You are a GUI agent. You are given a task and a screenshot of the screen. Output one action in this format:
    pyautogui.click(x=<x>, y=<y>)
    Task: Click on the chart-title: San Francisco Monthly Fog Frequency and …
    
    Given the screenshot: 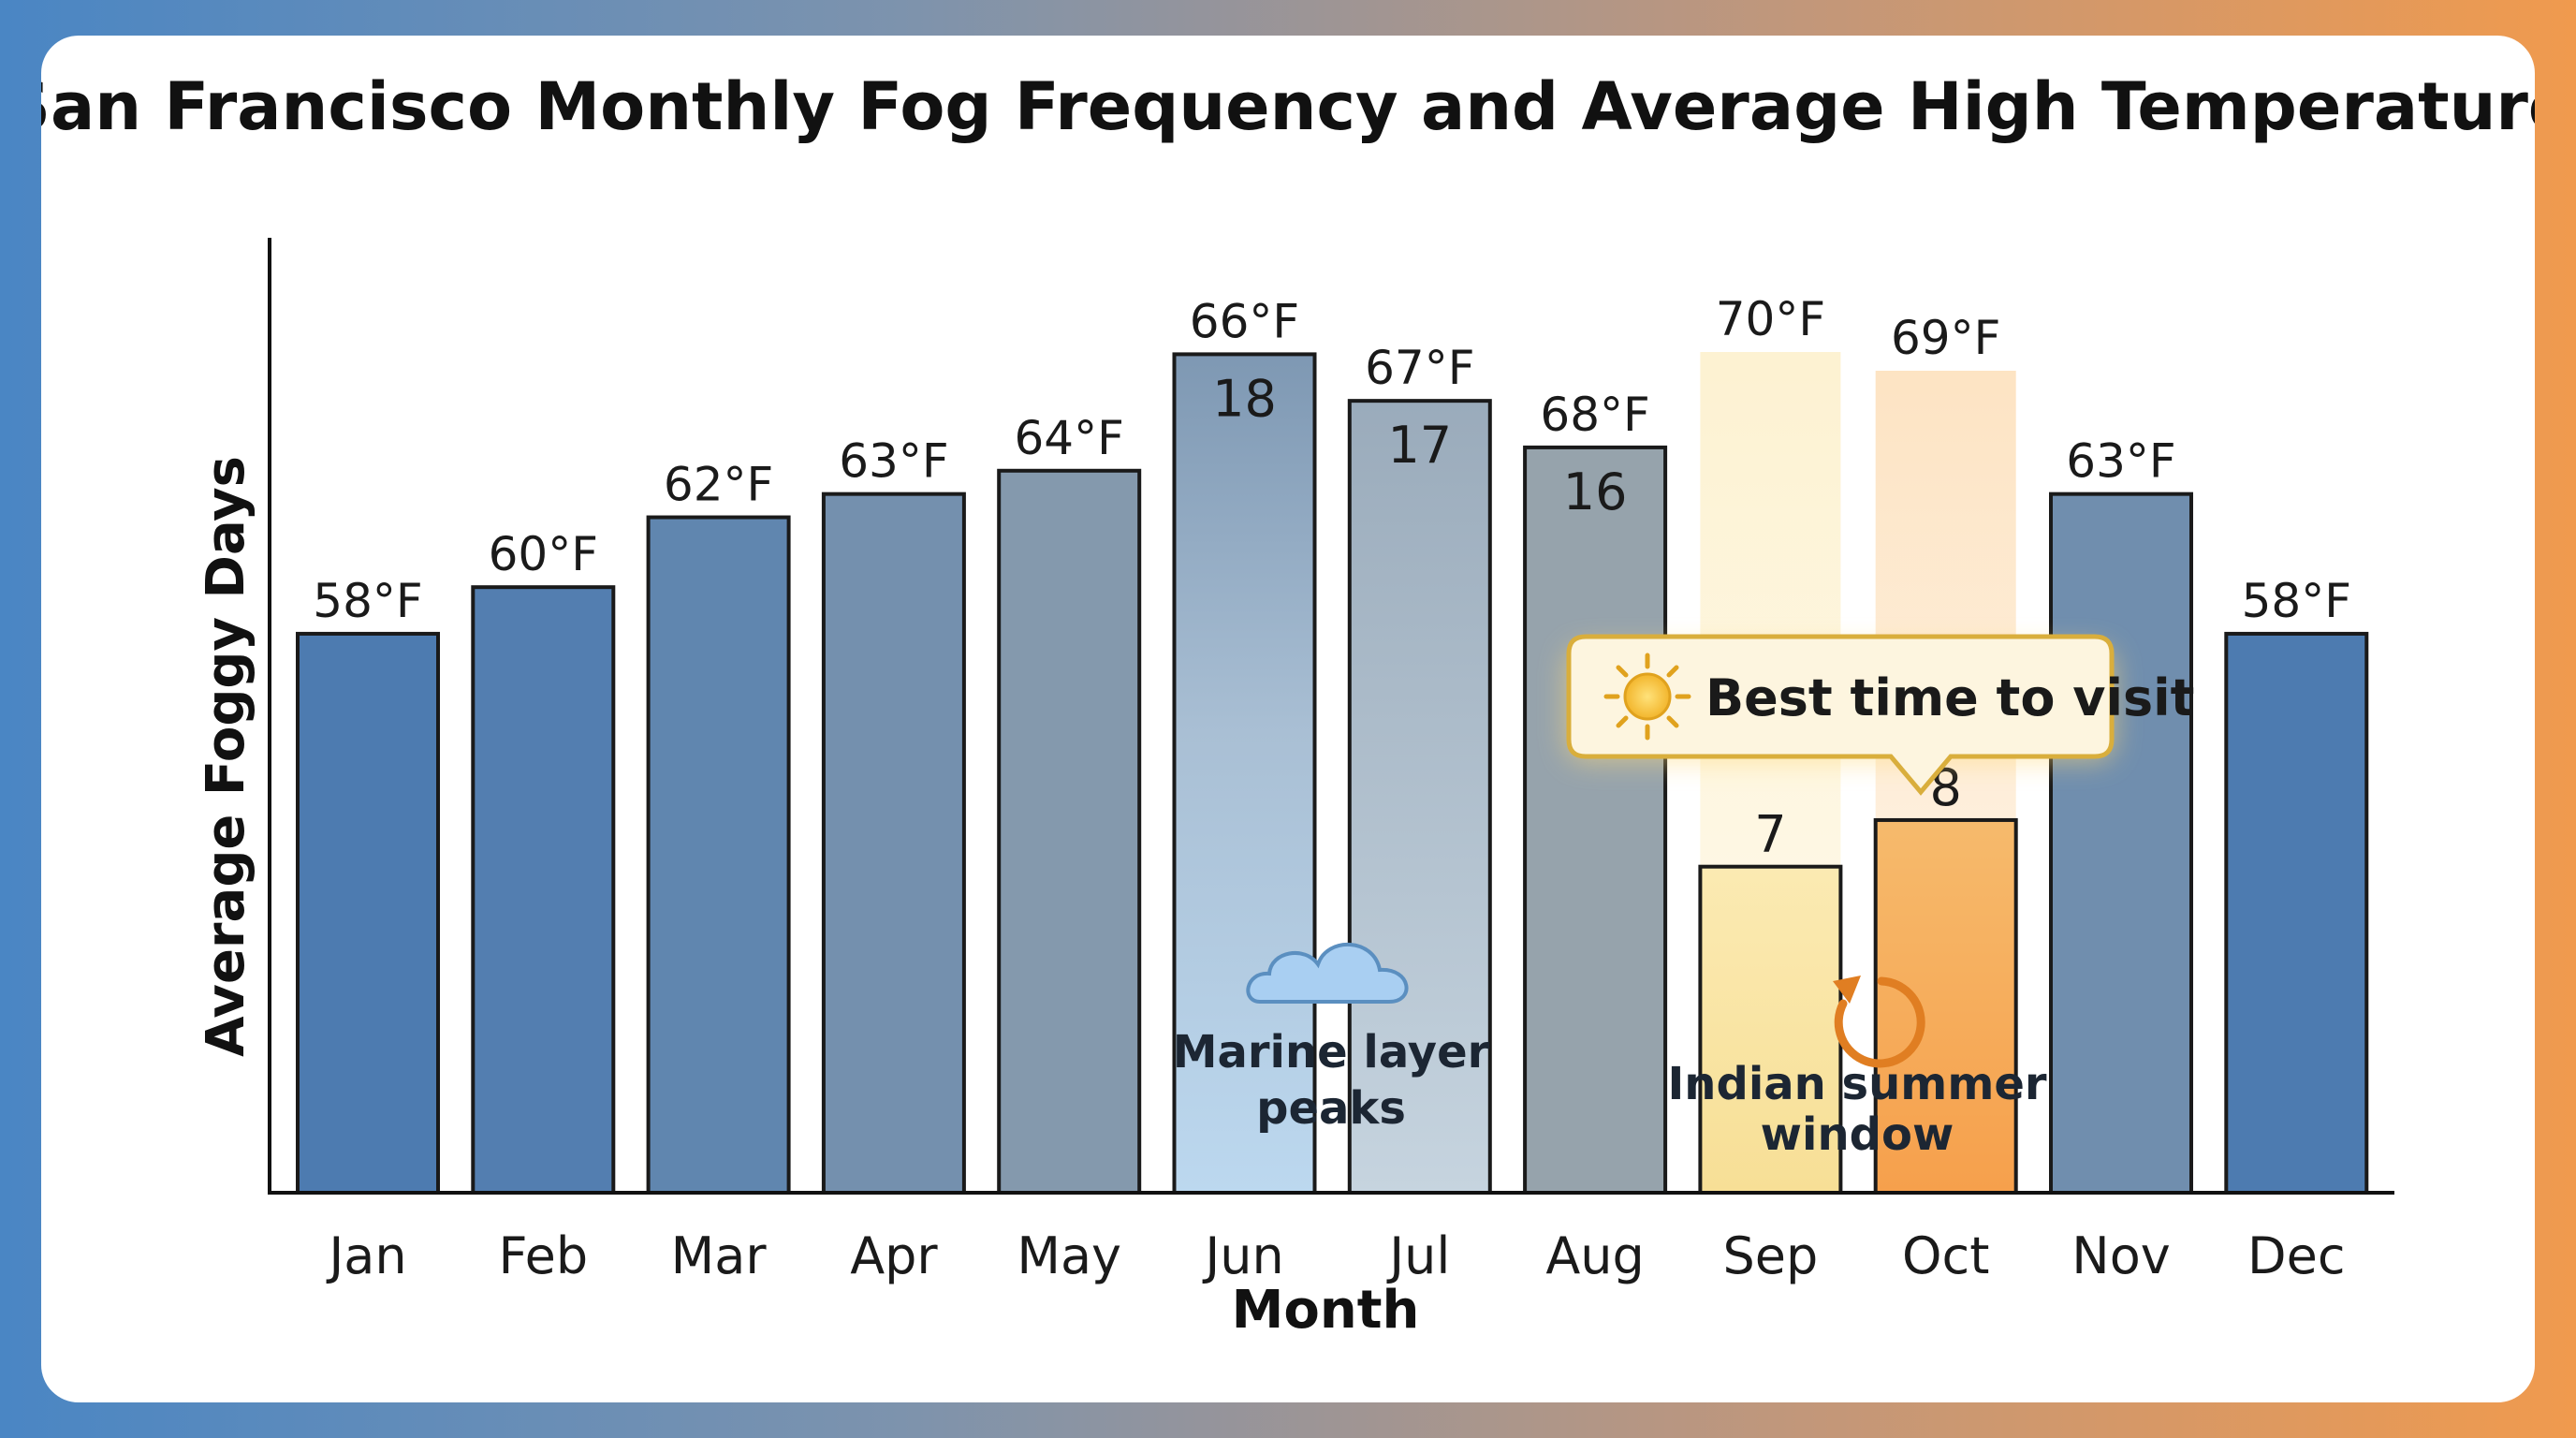 What is the action you would take?
    pyautogui.click(x=1288, y=106)
    